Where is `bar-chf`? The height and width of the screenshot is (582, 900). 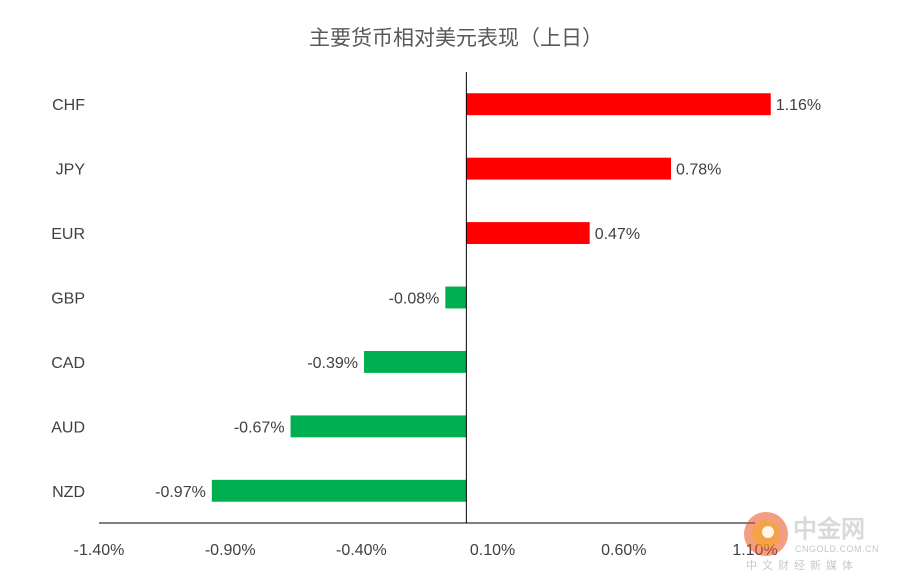
bar-chf is located at coordinates (618, 104).